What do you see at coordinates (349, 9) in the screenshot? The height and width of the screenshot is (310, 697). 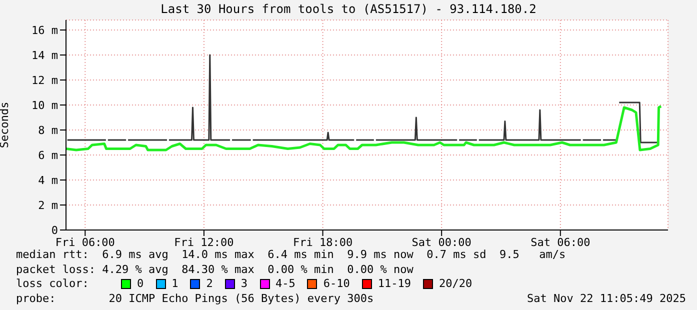 I see `chart-title: Last 30 Hours from tools to (AS51517) - 93.114.180.2` at bounding box center [349, 9].